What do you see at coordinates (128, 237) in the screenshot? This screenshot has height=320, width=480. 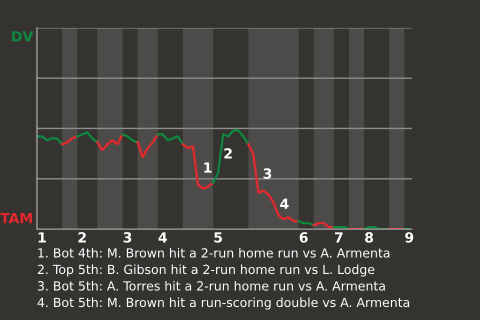 I see `x-tick-label: 3` at bounding box center [128, 237].